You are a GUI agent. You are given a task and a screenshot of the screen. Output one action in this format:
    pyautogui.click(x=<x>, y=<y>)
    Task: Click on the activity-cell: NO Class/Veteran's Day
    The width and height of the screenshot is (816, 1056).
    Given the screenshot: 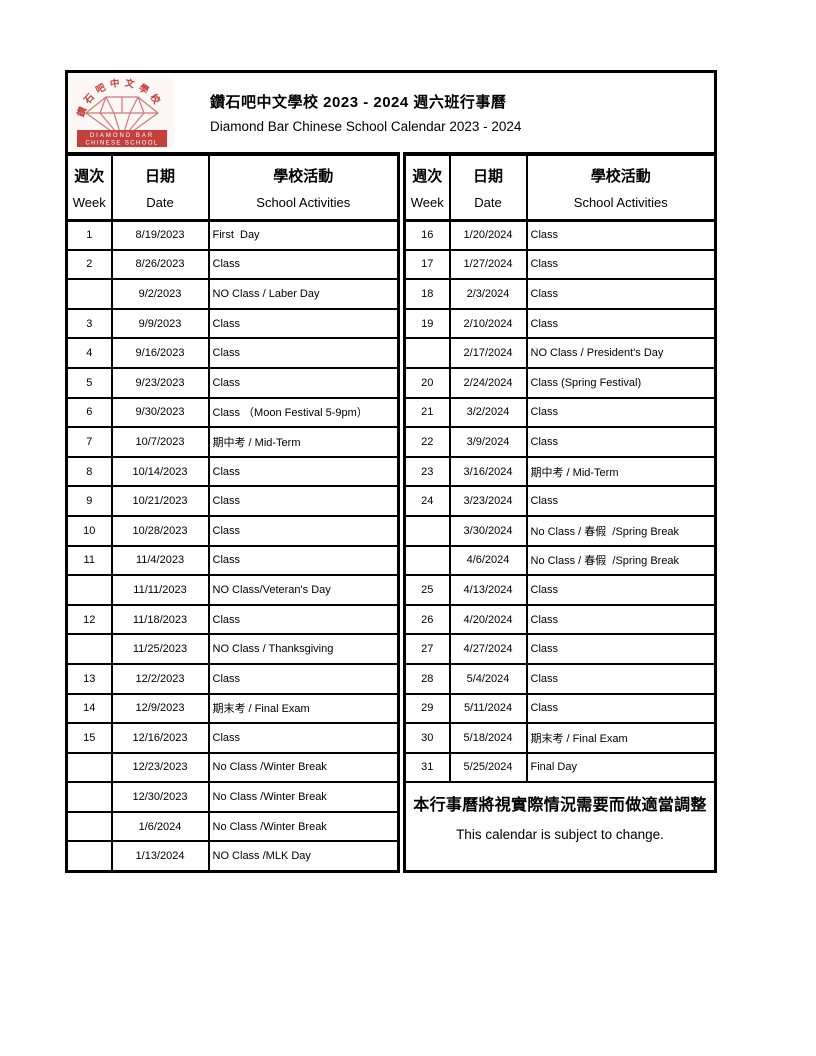 What is the action you would take?
    pyautogui.click(x=303, y=590)
    